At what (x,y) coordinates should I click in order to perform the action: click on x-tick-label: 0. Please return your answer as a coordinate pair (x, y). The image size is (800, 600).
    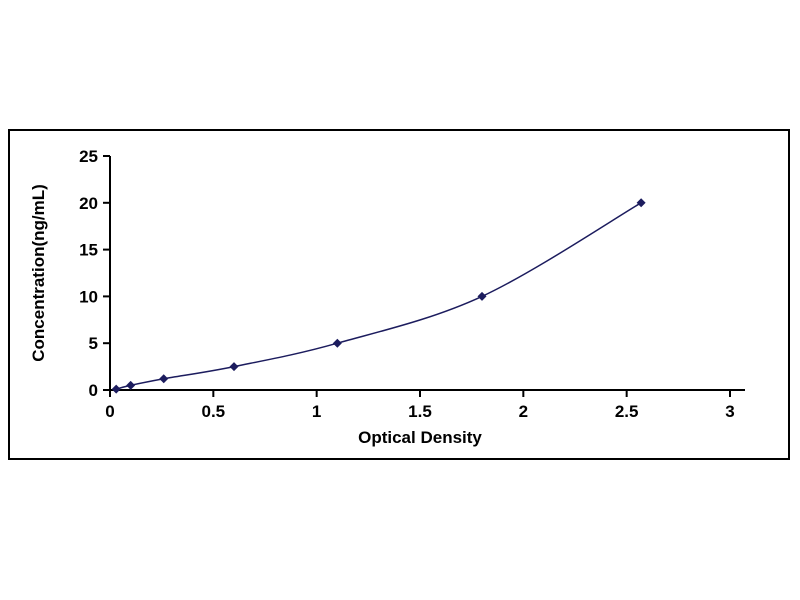
    Looking at the image, I should click on (109, 411).